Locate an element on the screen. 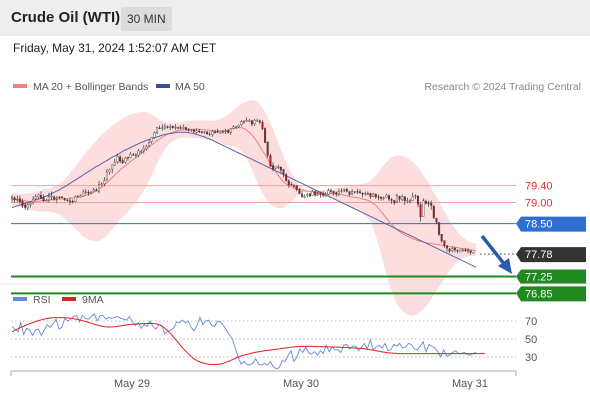 The image size is (590, 400). ma20-legend-label: MA 20 + Bollinger Bands is located at coordinates (90, 87).